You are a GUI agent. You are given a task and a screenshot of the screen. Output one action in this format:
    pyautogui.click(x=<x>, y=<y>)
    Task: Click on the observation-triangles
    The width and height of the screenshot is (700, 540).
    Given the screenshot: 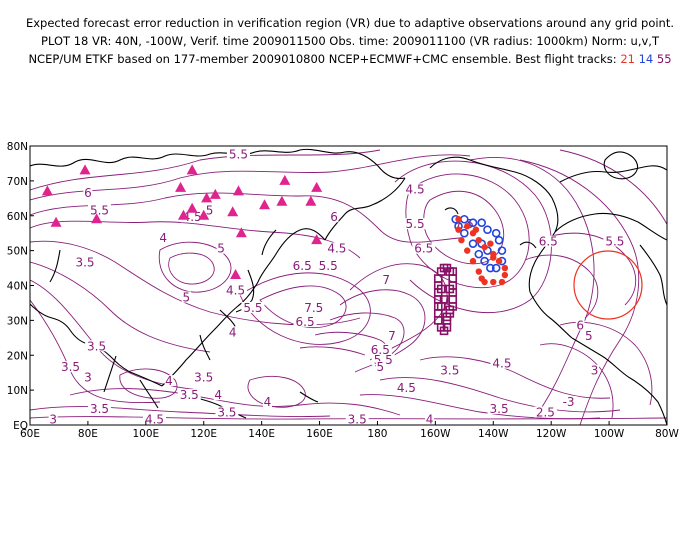 What is the action you would take?
    pyautogui.click(x=182, y=222)
    